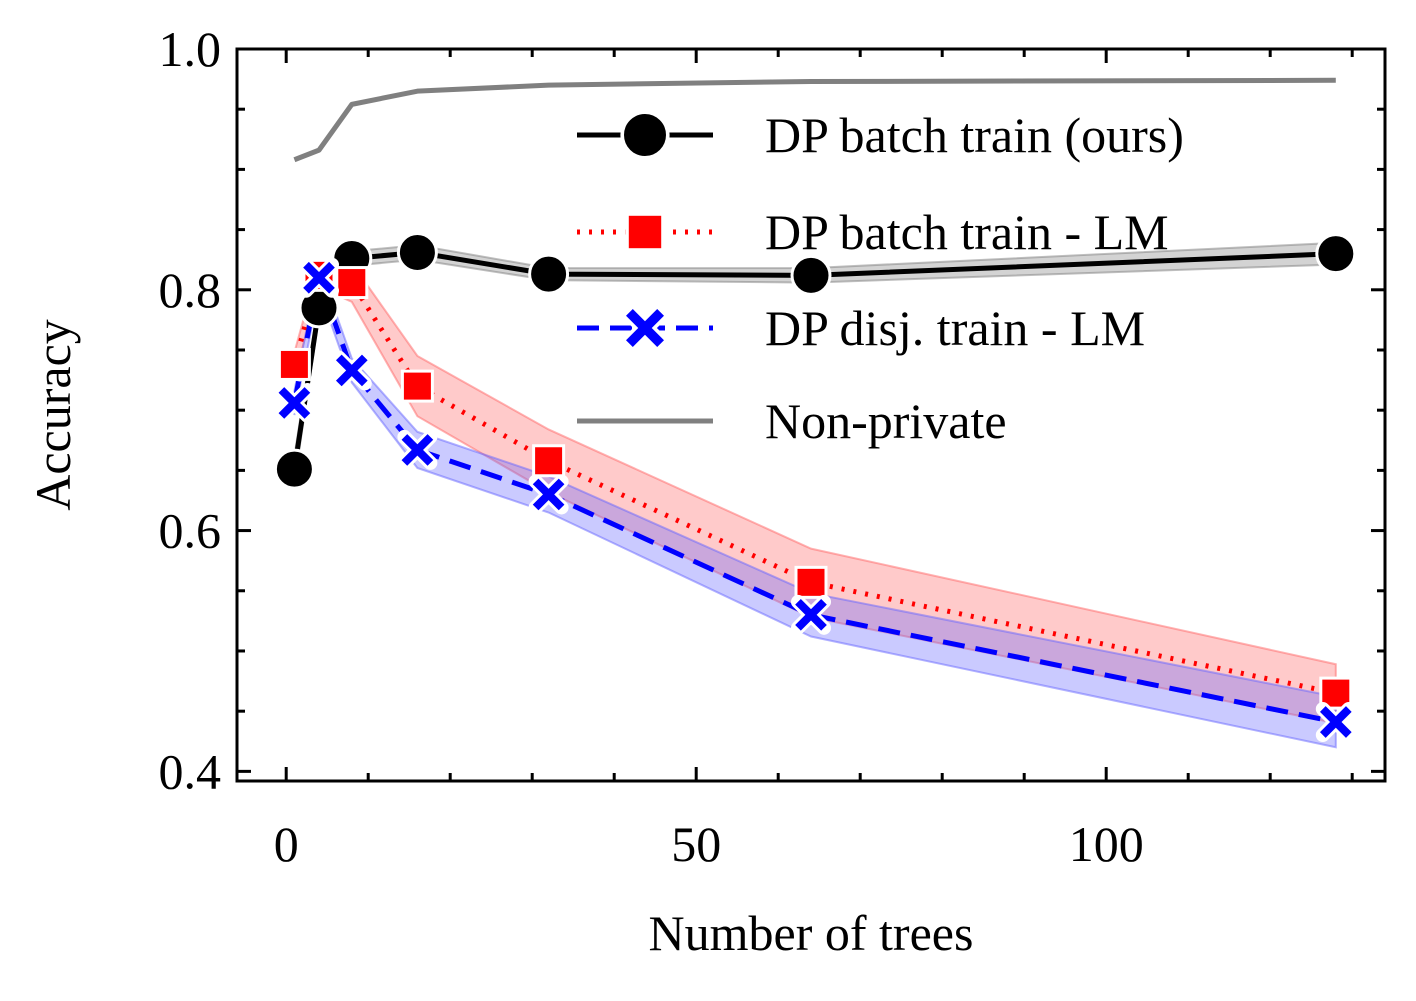  What do you see at coordinates (974, 135) in the screenshot?
I see `legend-label-series-1: DP batch train (ours)` at bounding box center [974, 135].